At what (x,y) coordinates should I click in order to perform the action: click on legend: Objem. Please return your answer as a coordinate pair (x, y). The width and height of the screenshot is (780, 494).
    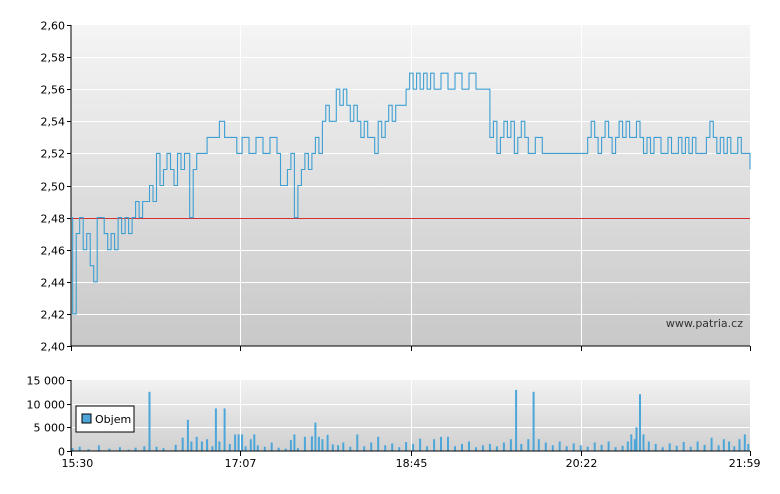
    Looking at the image, I should click on (105, 419).